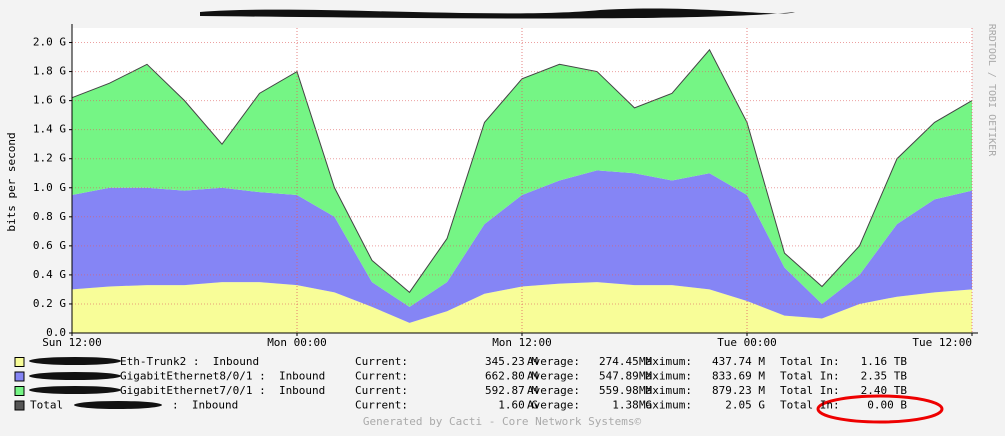  What do you see at coordinates (49, 274) in the screenshot?
I see `y-tick-label: 0.4 G` at bounding box center [49, 274].